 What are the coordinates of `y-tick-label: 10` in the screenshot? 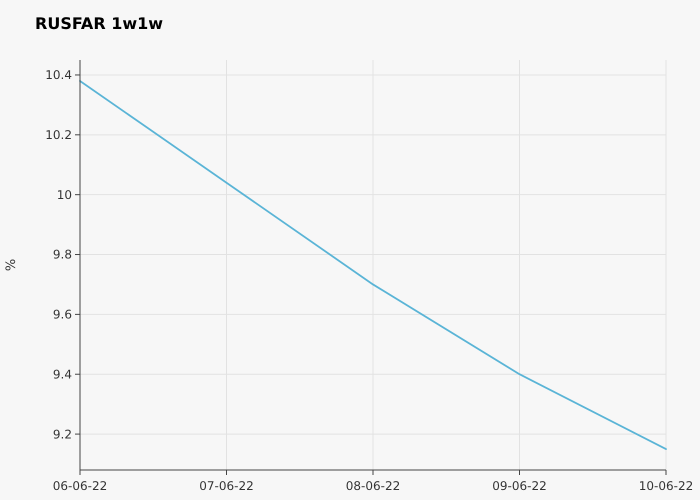 It's located at (64, 195).